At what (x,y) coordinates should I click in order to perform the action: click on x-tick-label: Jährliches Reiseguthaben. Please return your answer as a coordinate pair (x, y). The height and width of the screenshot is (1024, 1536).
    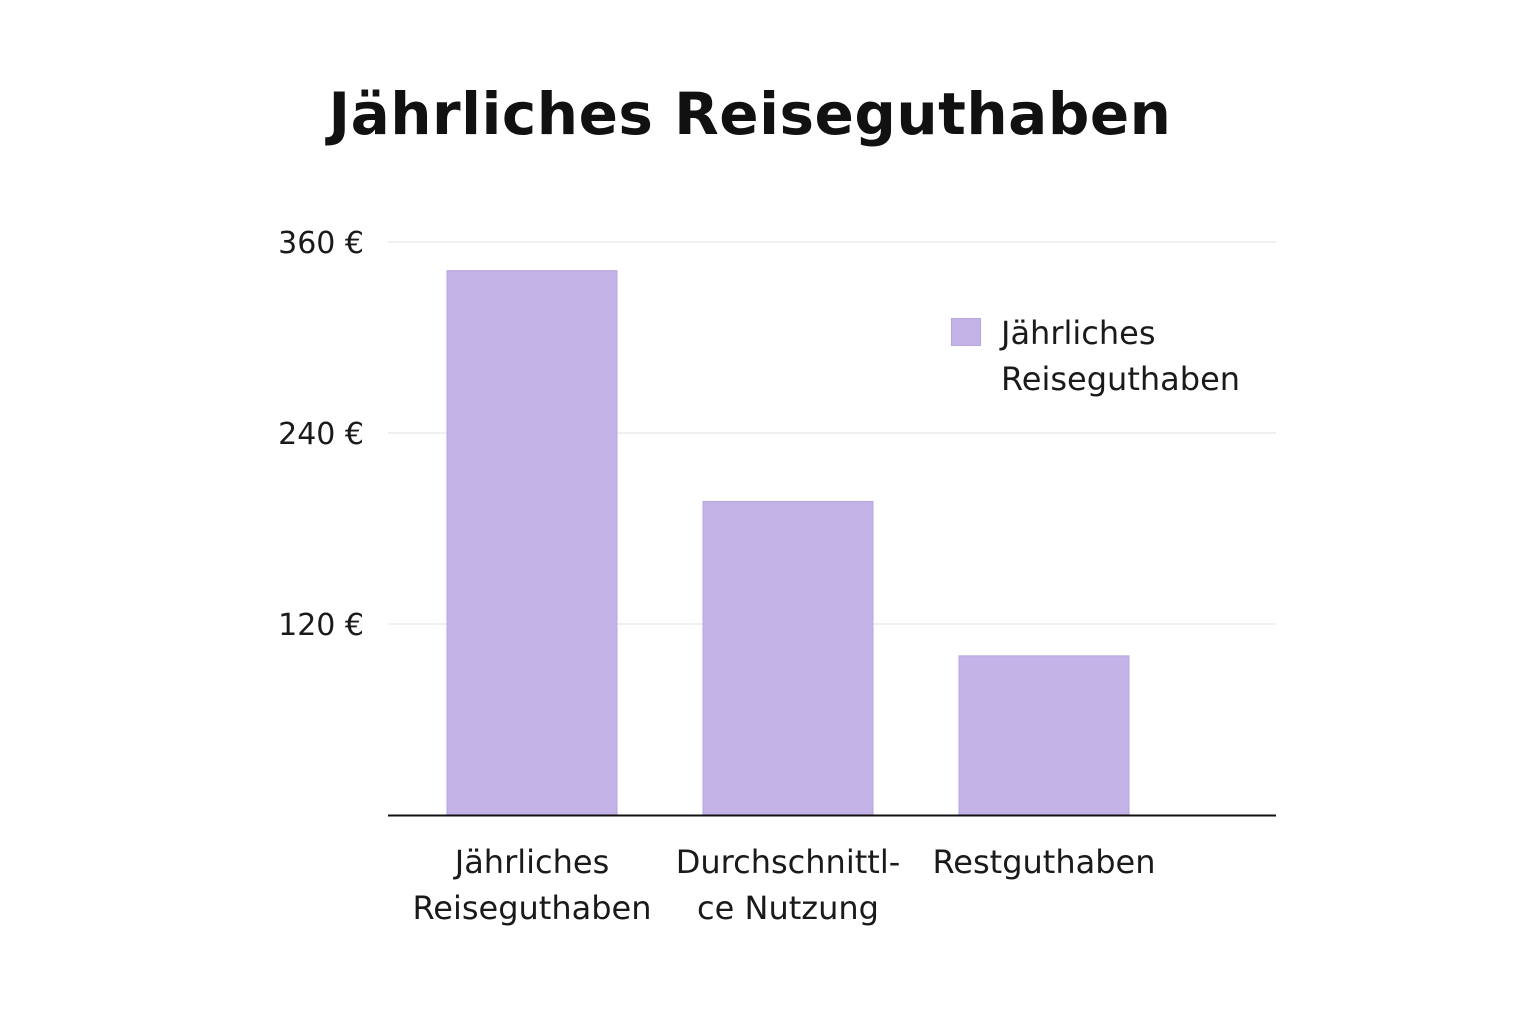
    Looking at the image, I should click on (531, 885).